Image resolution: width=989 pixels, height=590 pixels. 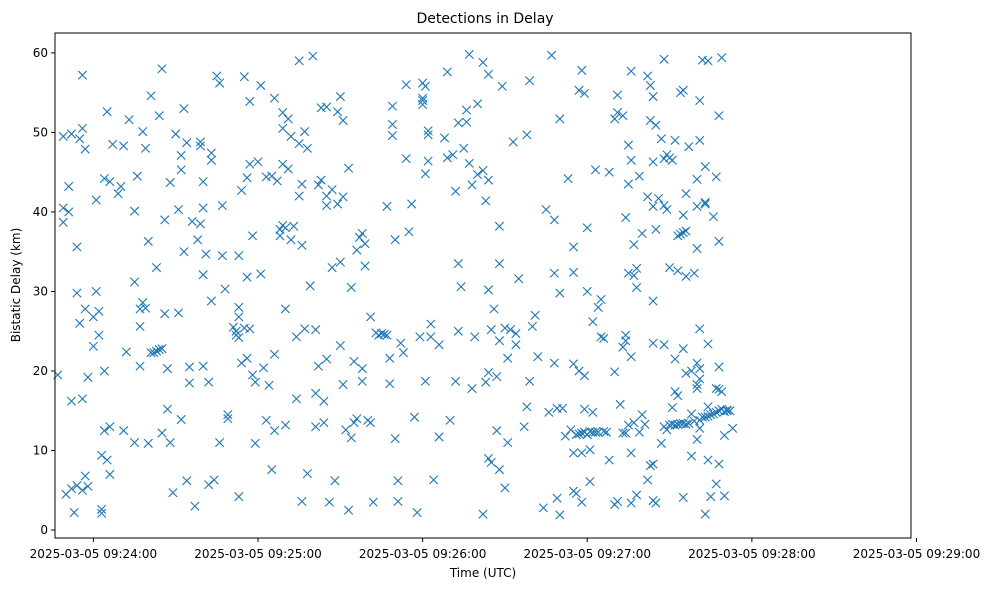 I want to click on x-axis-label: Time (UTC), so click(x=482, y=573).